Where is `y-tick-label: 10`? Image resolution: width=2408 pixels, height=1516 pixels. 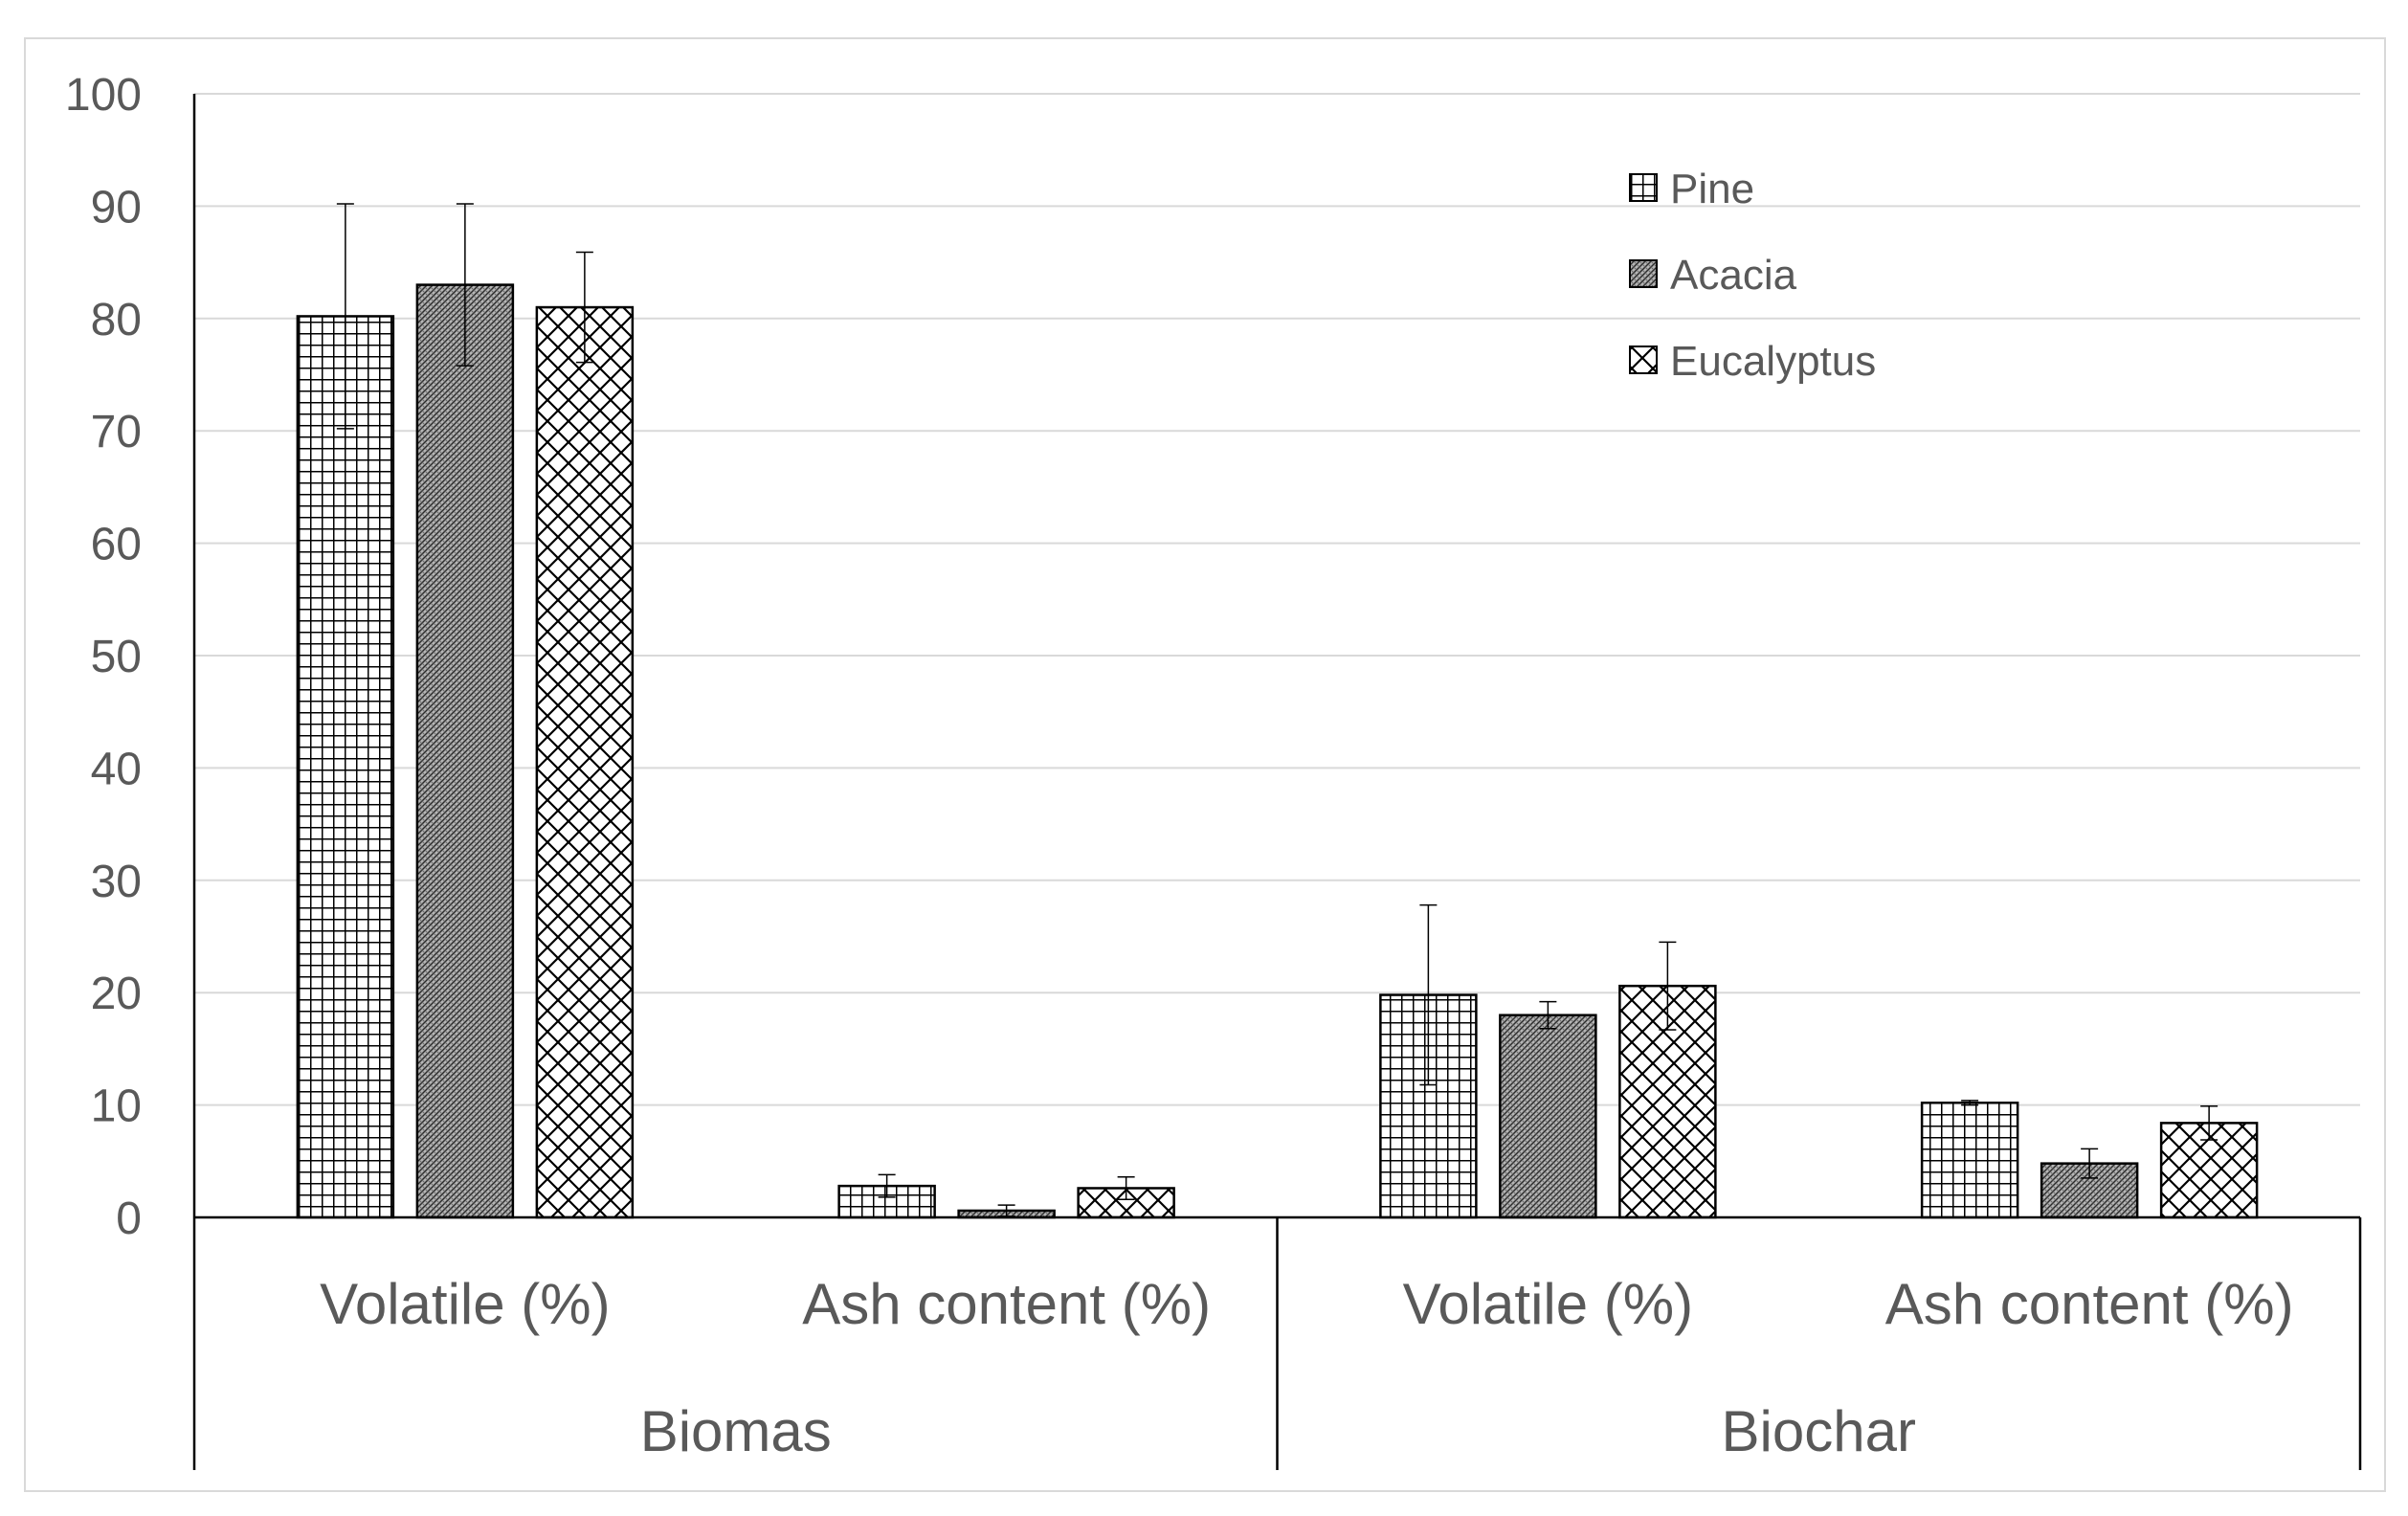 y-tick-label: 10 is located at coordinates (117, 1106).